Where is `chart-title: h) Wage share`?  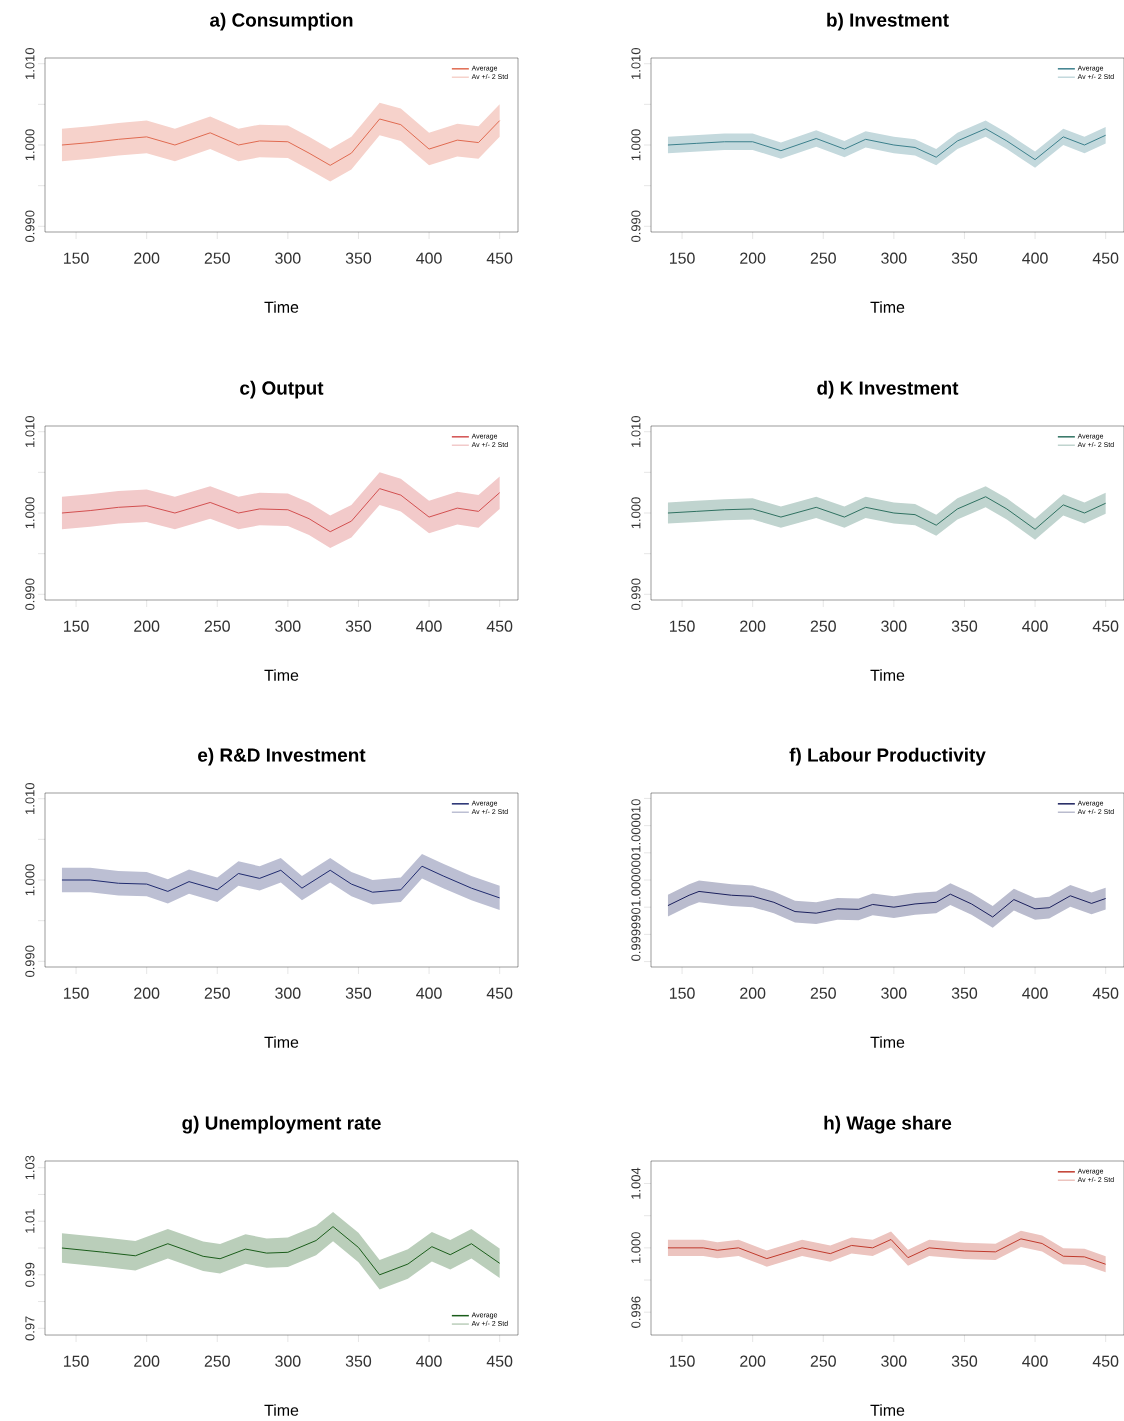
chart-title: h) Wage share is located at coordinates (888, 1124).